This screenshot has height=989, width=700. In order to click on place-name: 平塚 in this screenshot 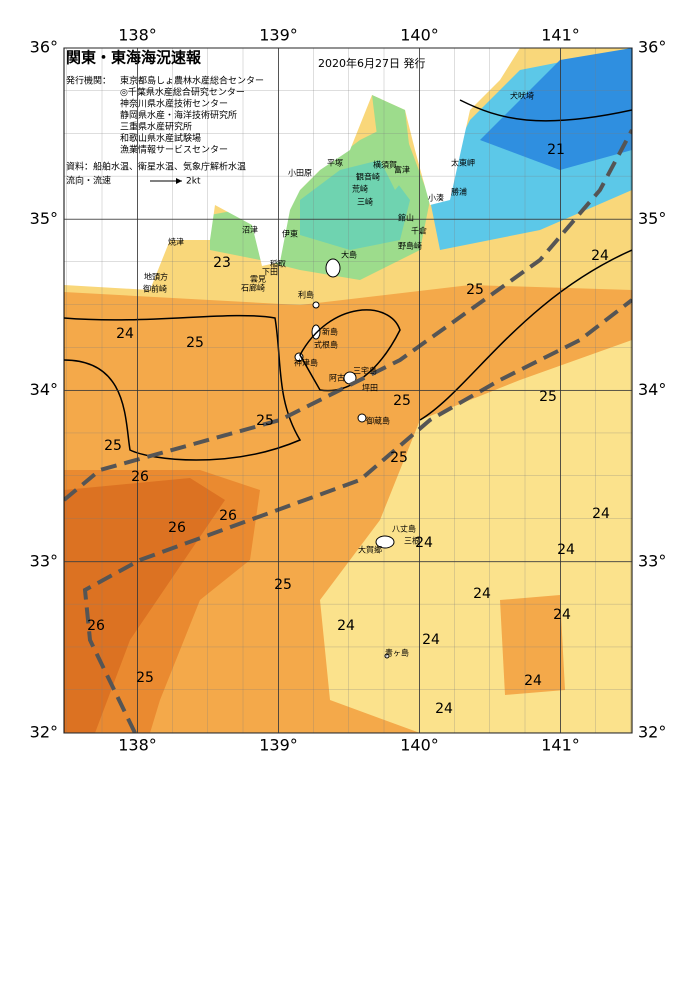, I will do `click(335, 163)`.